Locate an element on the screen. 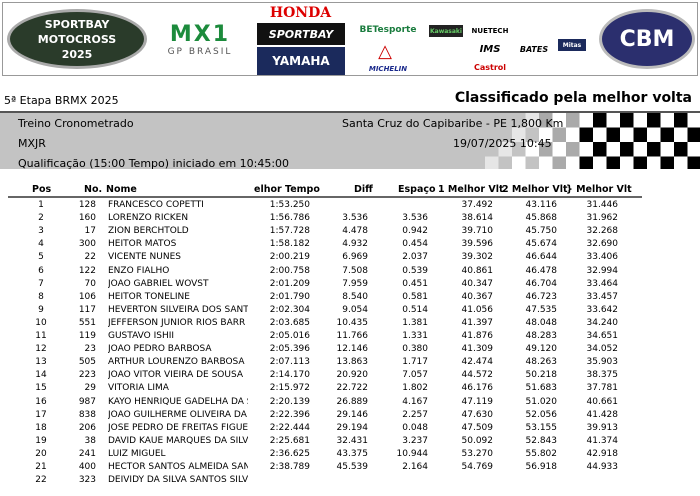 The image size is (700, 496). cell-pos: 19 is located at coordinates (41, 440).